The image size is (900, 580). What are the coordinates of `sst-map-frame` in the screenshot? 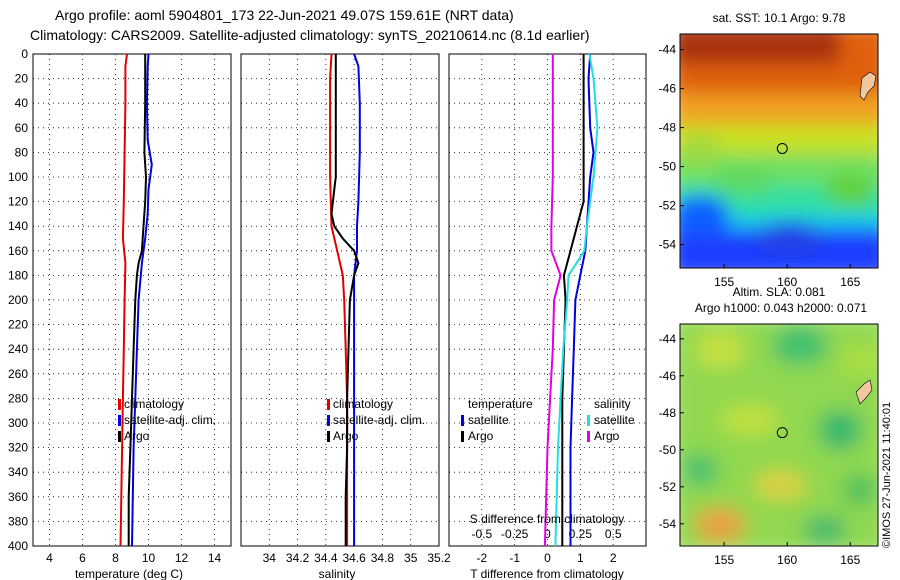 It's located at (779, 151).